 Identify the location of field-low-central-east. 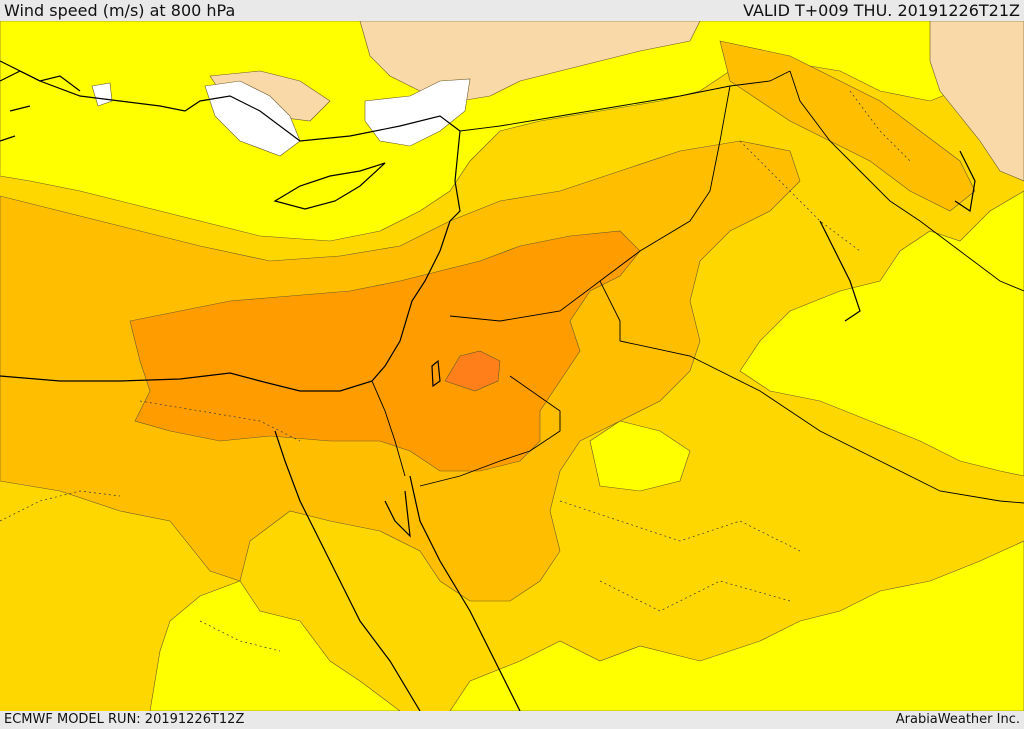
(640, 456).